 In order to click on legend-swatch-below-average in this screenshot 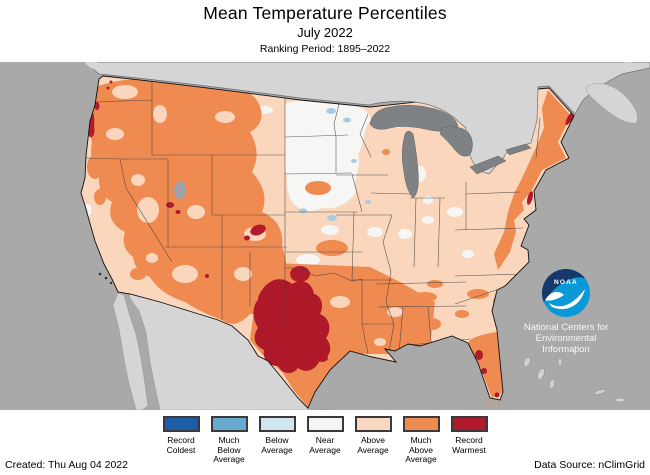, I will do `click(277, 424)`.